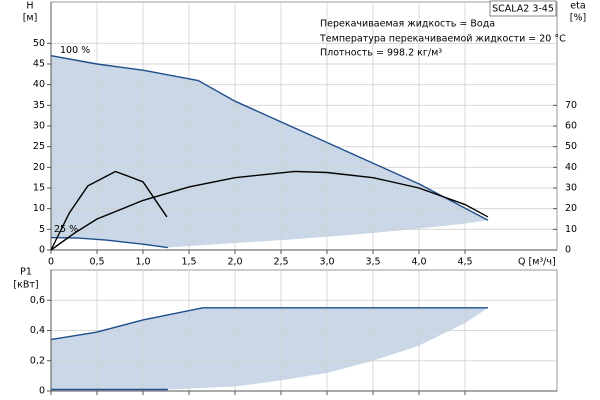 The width and height of the screenshot is (600, 400). I want to click on x-tick-label: 1,0, so click(142, 262).